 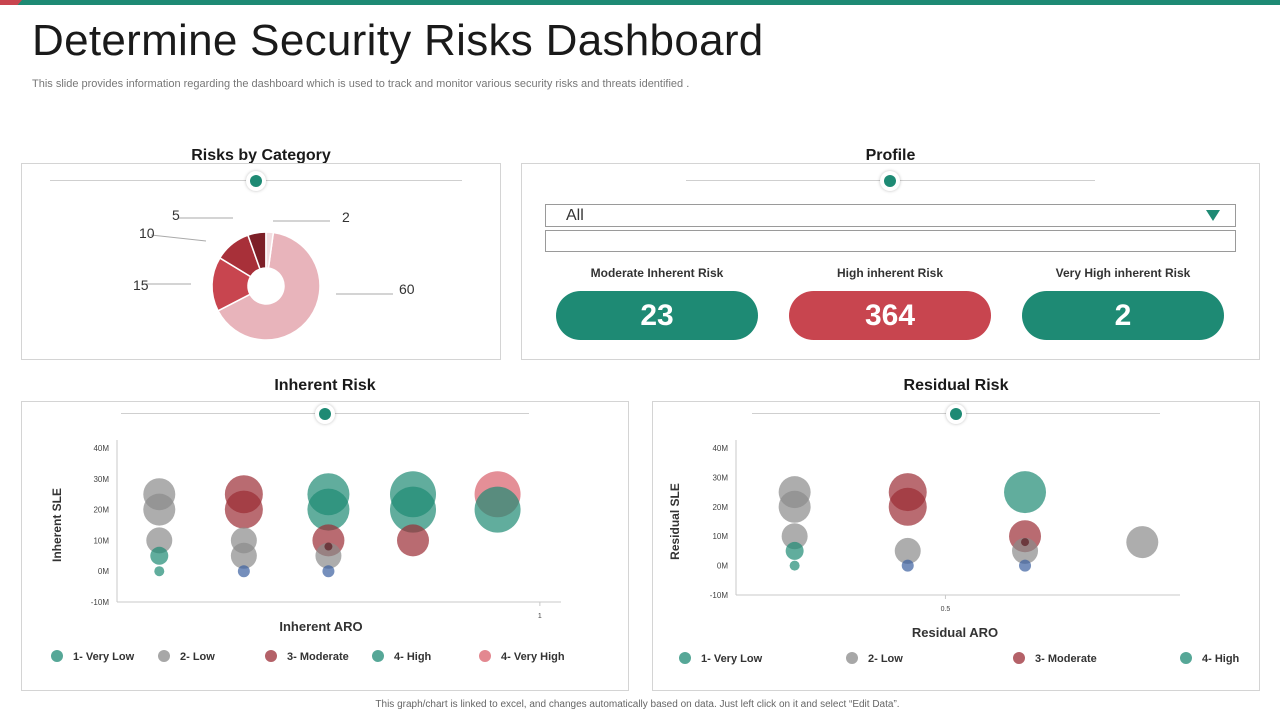 I want to click on kpi-moderate-label: Moderate Inherent Risk, so click(x=657, y=273).